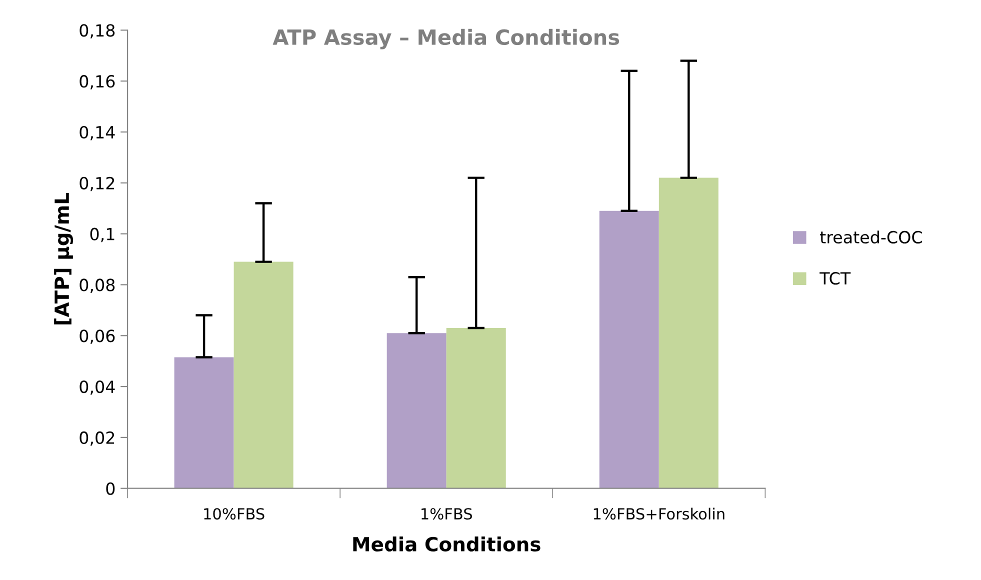 This screenshot has height=580, width=981. Describe the element at coordinates (97, 387) in the screenshot. I see `y-tick-label: 0,04` at that location.